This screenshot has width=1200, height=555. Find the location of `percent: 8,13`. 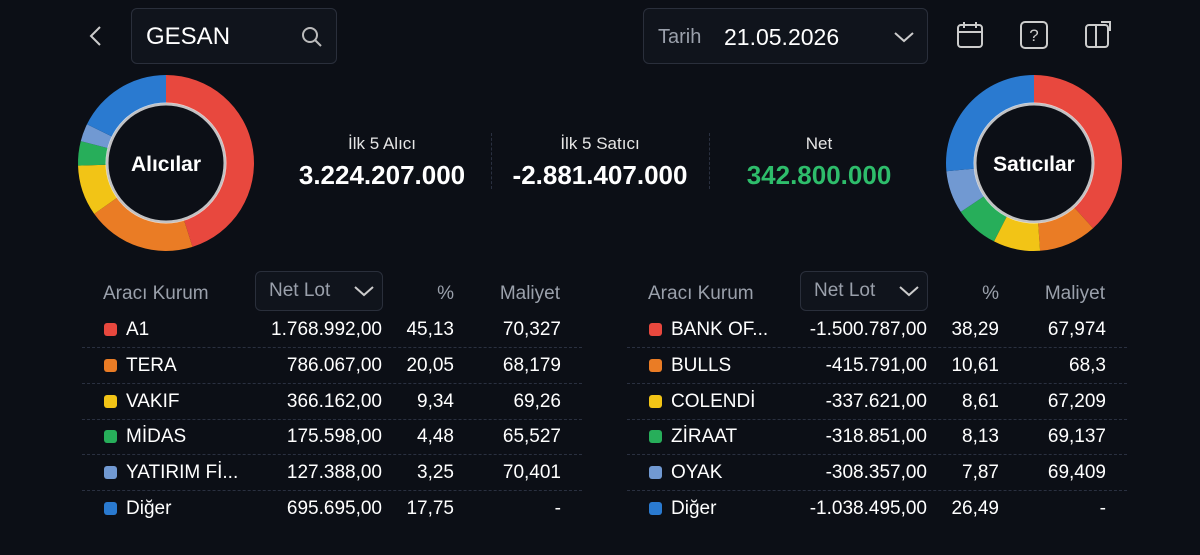

percent: 8,13 is located at coordinates (980, 437).